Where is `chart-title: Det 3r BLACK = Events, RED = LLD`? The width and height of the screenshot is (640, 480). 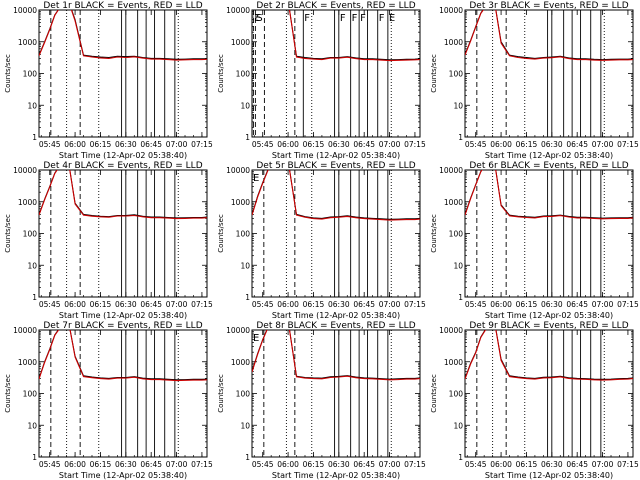 chart-title: Det 3r BLACK = Events, RED = LLD is located at coordinates (548, 6).